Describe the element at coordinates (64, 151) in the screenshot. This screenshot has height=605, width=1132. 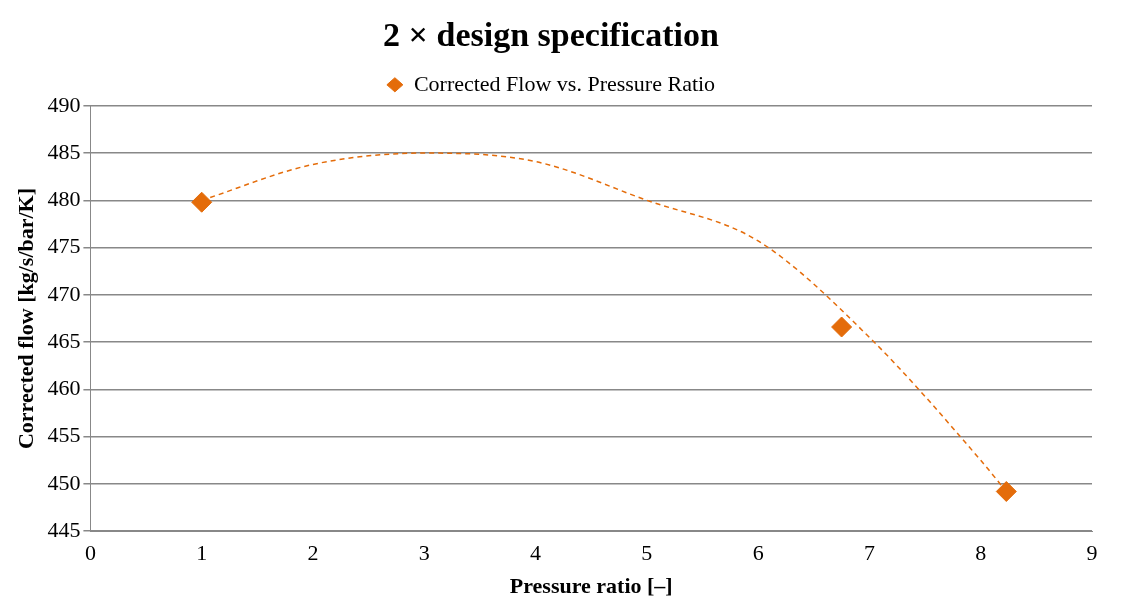
I see `y-tick-label: 485` at that location.